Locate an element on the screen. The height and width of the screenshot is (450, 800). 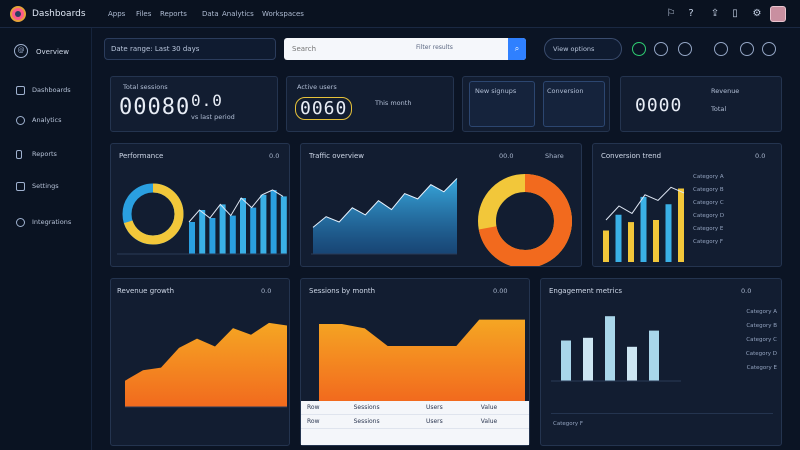
help-icon: ? is located at coordinates (691, 13).